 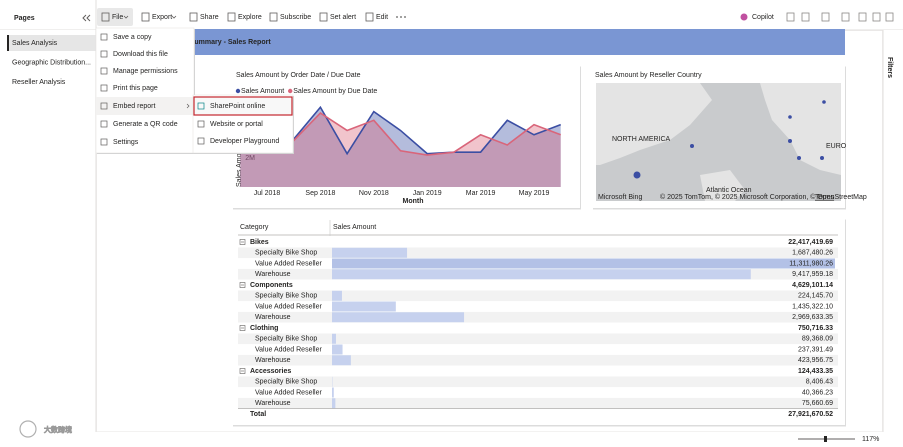 I want to click on x-axis-title: Month, so click(x=413, y=201).